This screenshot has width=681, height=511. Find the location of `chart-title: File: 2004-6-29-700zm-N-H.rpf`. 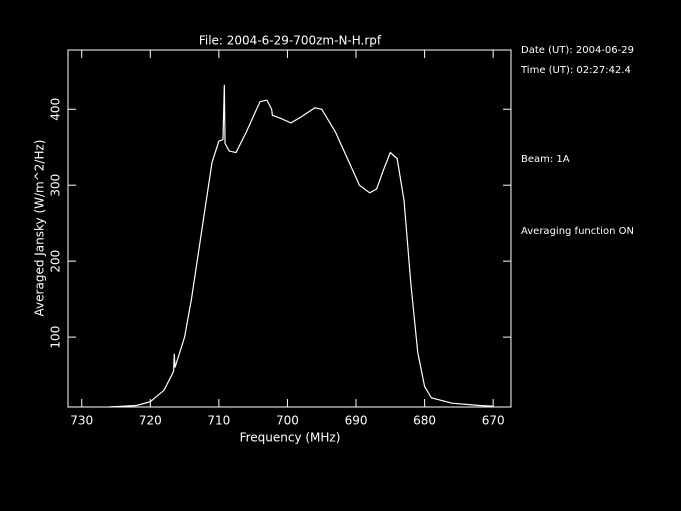

chart-title: File: 2004-6-29-700zm-N-H.rpf is located at coordinates (290, 41).